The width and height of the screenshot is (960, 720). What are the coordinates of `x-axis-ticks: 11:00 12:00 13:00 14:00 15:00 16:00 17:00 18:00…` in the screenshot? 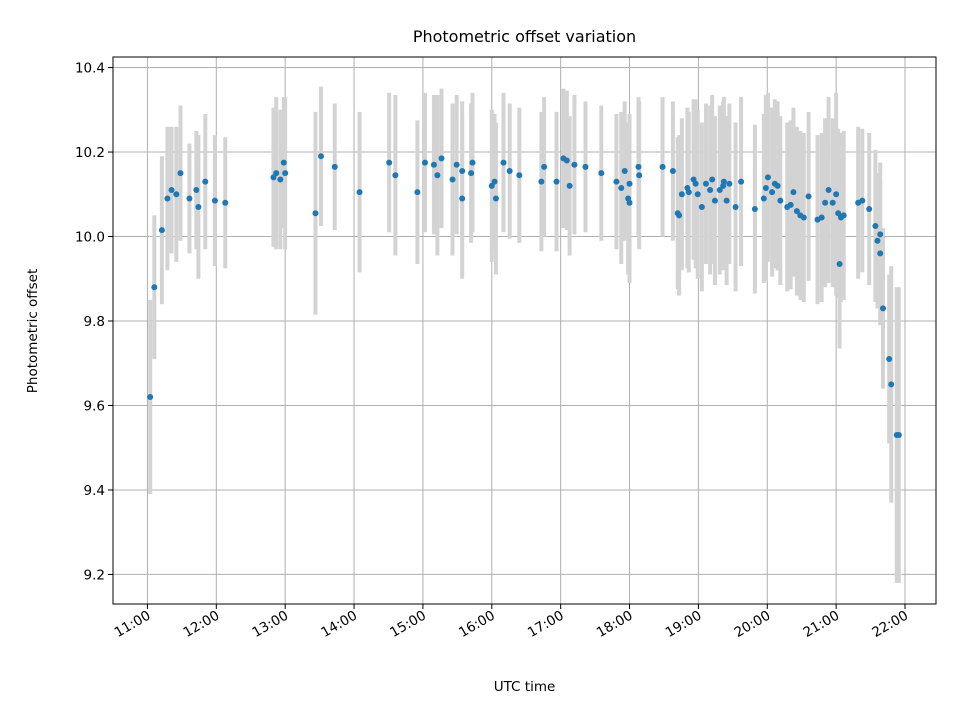 It's located at (511, 622).